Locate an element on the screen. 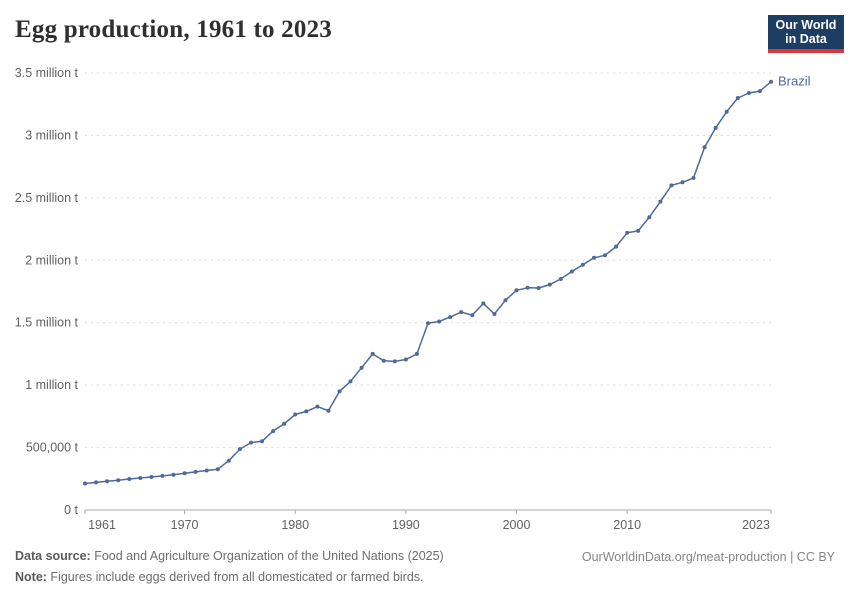 The height and width of the screenshot is (600, 850). y-axis-label: 1 million t is located at coordinates (51, 385).